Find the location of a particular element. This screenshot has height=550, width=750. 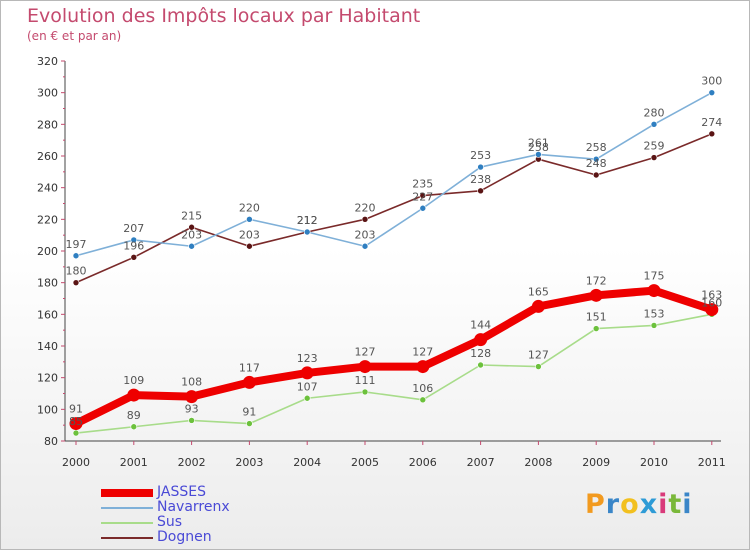

y-tick-label: 260 is located at coordinates (47, 156).